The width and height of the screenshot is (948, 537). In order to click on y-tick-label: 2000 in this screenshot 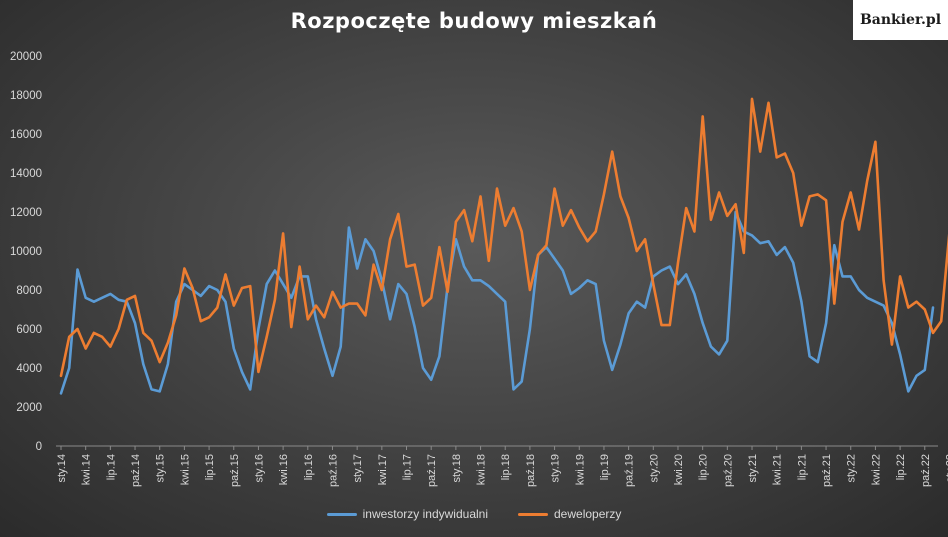, I will do `click(29, 408)`.